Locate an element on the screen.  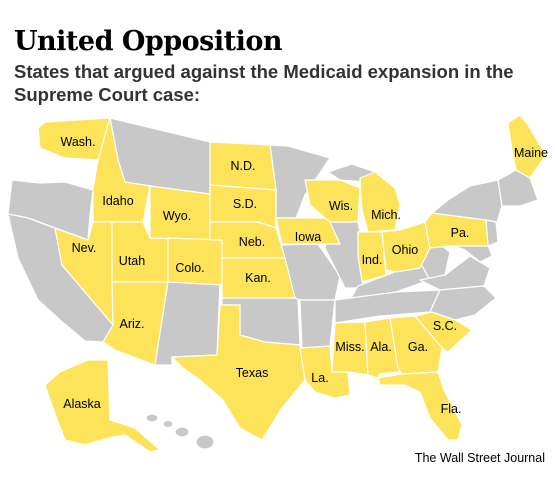
state-ohio is located at coordinates (406, 247).